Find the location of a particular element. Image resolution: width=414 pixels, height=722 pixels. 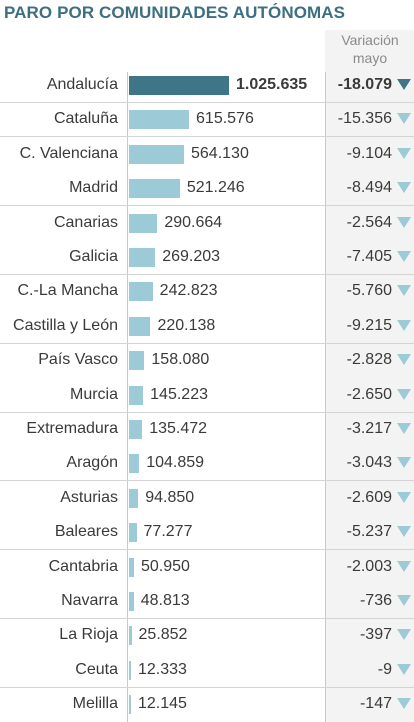

change-label: -18.079 is located at coordinates (364, 84).